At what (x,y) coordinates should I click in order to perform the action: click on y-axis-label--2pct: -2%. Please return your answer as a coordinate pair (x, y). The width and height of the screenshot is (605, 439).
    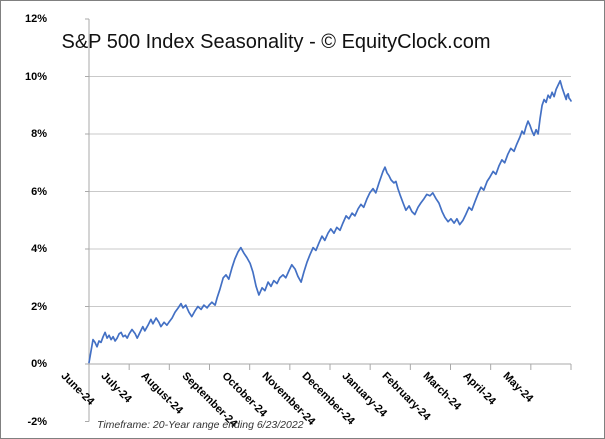
    Looking at the image, I should click on (37, 421).